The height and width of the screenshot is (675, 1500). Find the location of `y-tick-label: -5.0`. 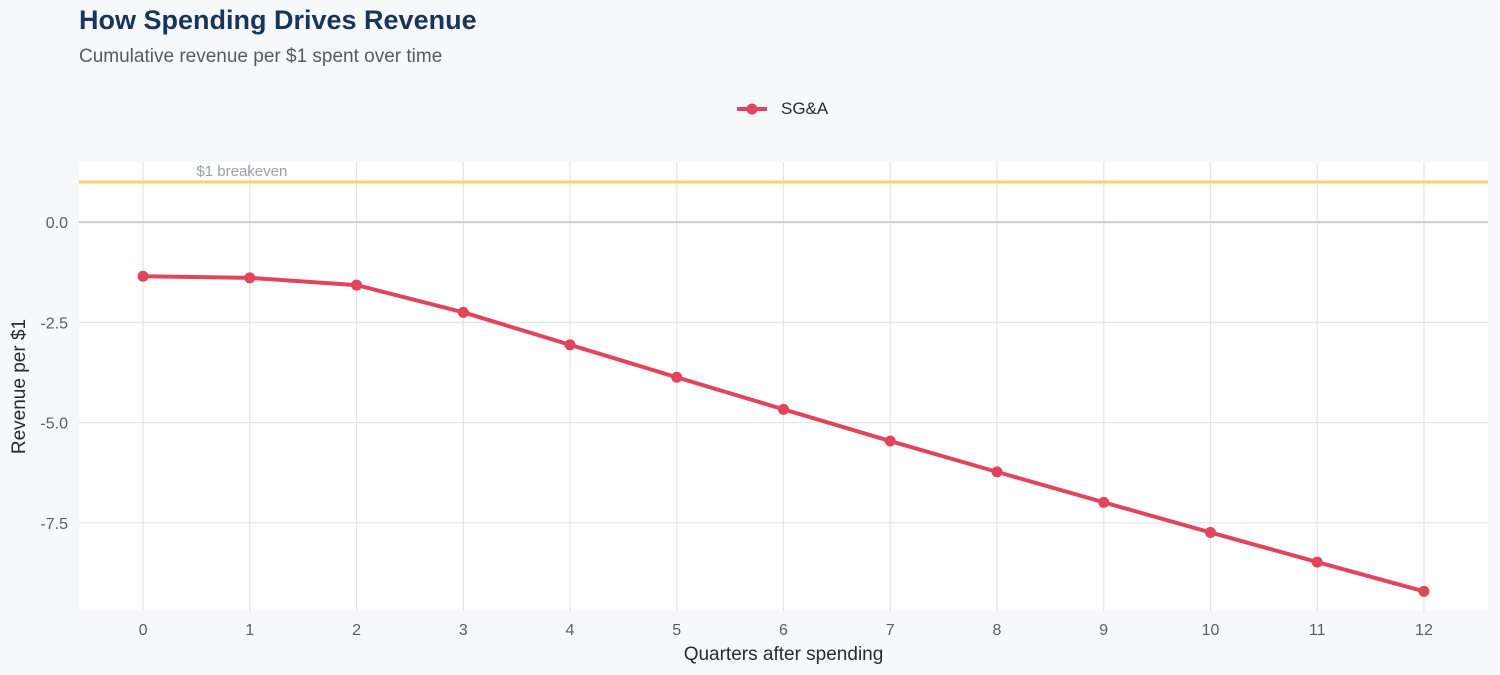

y-tick-label: -5.0 is located at coordinates (54, 424).